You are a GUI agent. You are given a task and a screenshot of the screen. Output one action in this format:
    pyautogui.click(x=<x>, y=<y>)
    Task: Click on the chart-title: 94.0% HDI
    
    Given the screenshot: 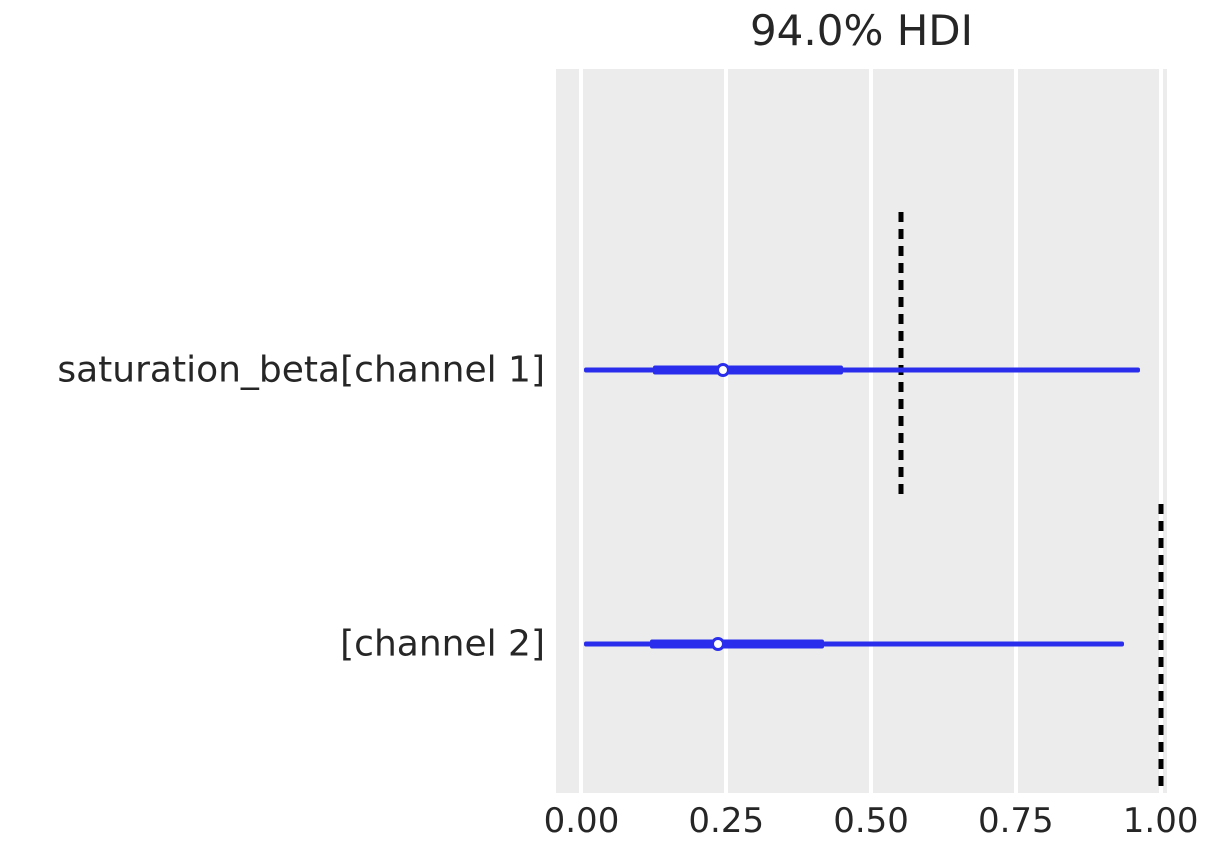 What is the action you would take?
    pyautogui.click(x=861, y=30)
    